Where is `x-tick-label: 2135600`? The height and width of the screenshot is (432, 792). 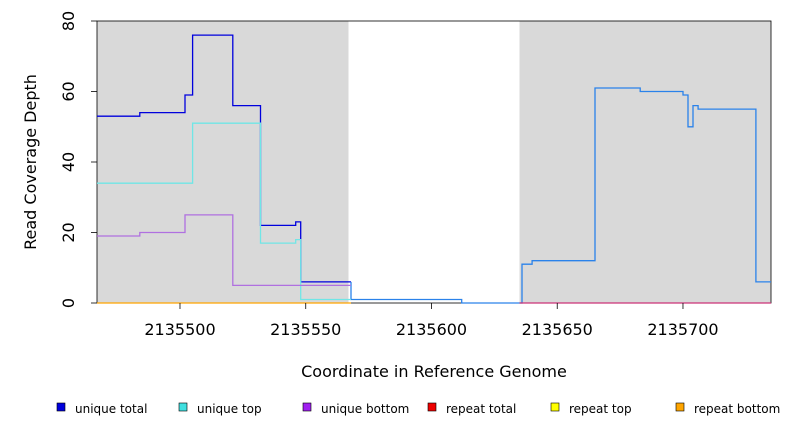
x-tick-label: 2135600 is located at coordinates (431, 329).